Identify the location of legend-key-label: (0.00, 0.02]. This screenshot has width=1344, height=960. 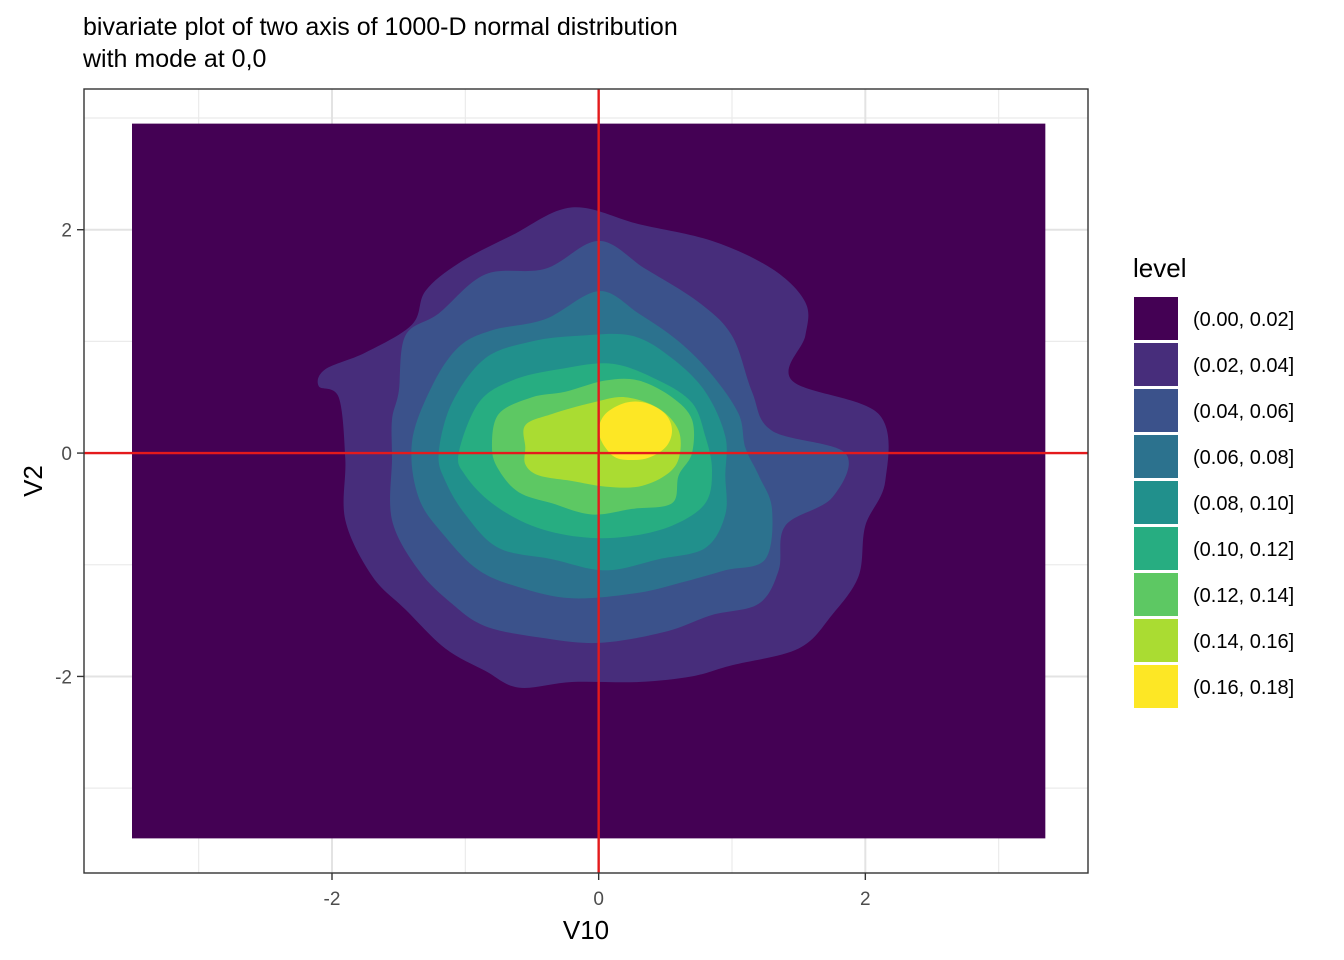
(1243, 320).